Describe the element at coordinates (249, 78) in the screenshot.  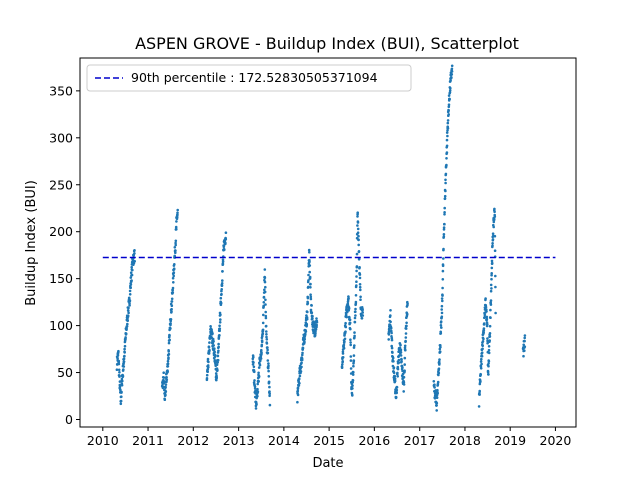
I see `legend: 90th percentile : 172.52830505371094` at that location.